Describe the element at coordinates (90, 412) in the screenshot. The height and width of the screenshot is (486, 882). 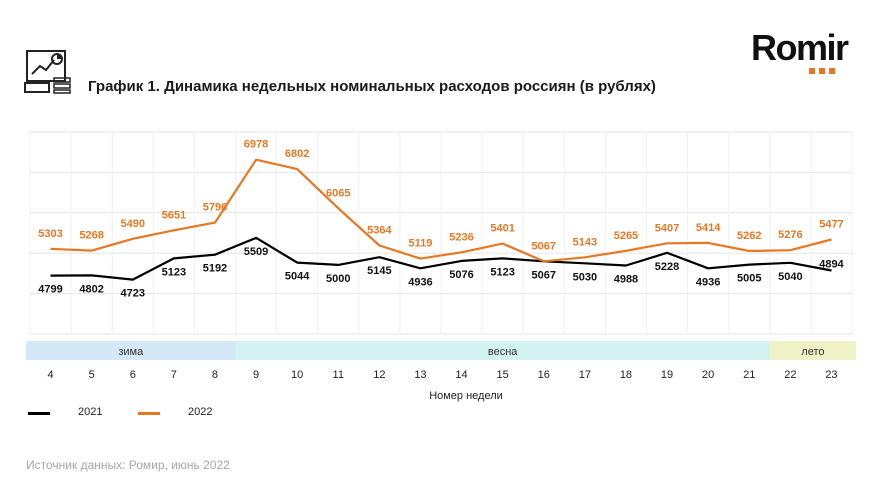
I see `legend-label: 2021` at that location.